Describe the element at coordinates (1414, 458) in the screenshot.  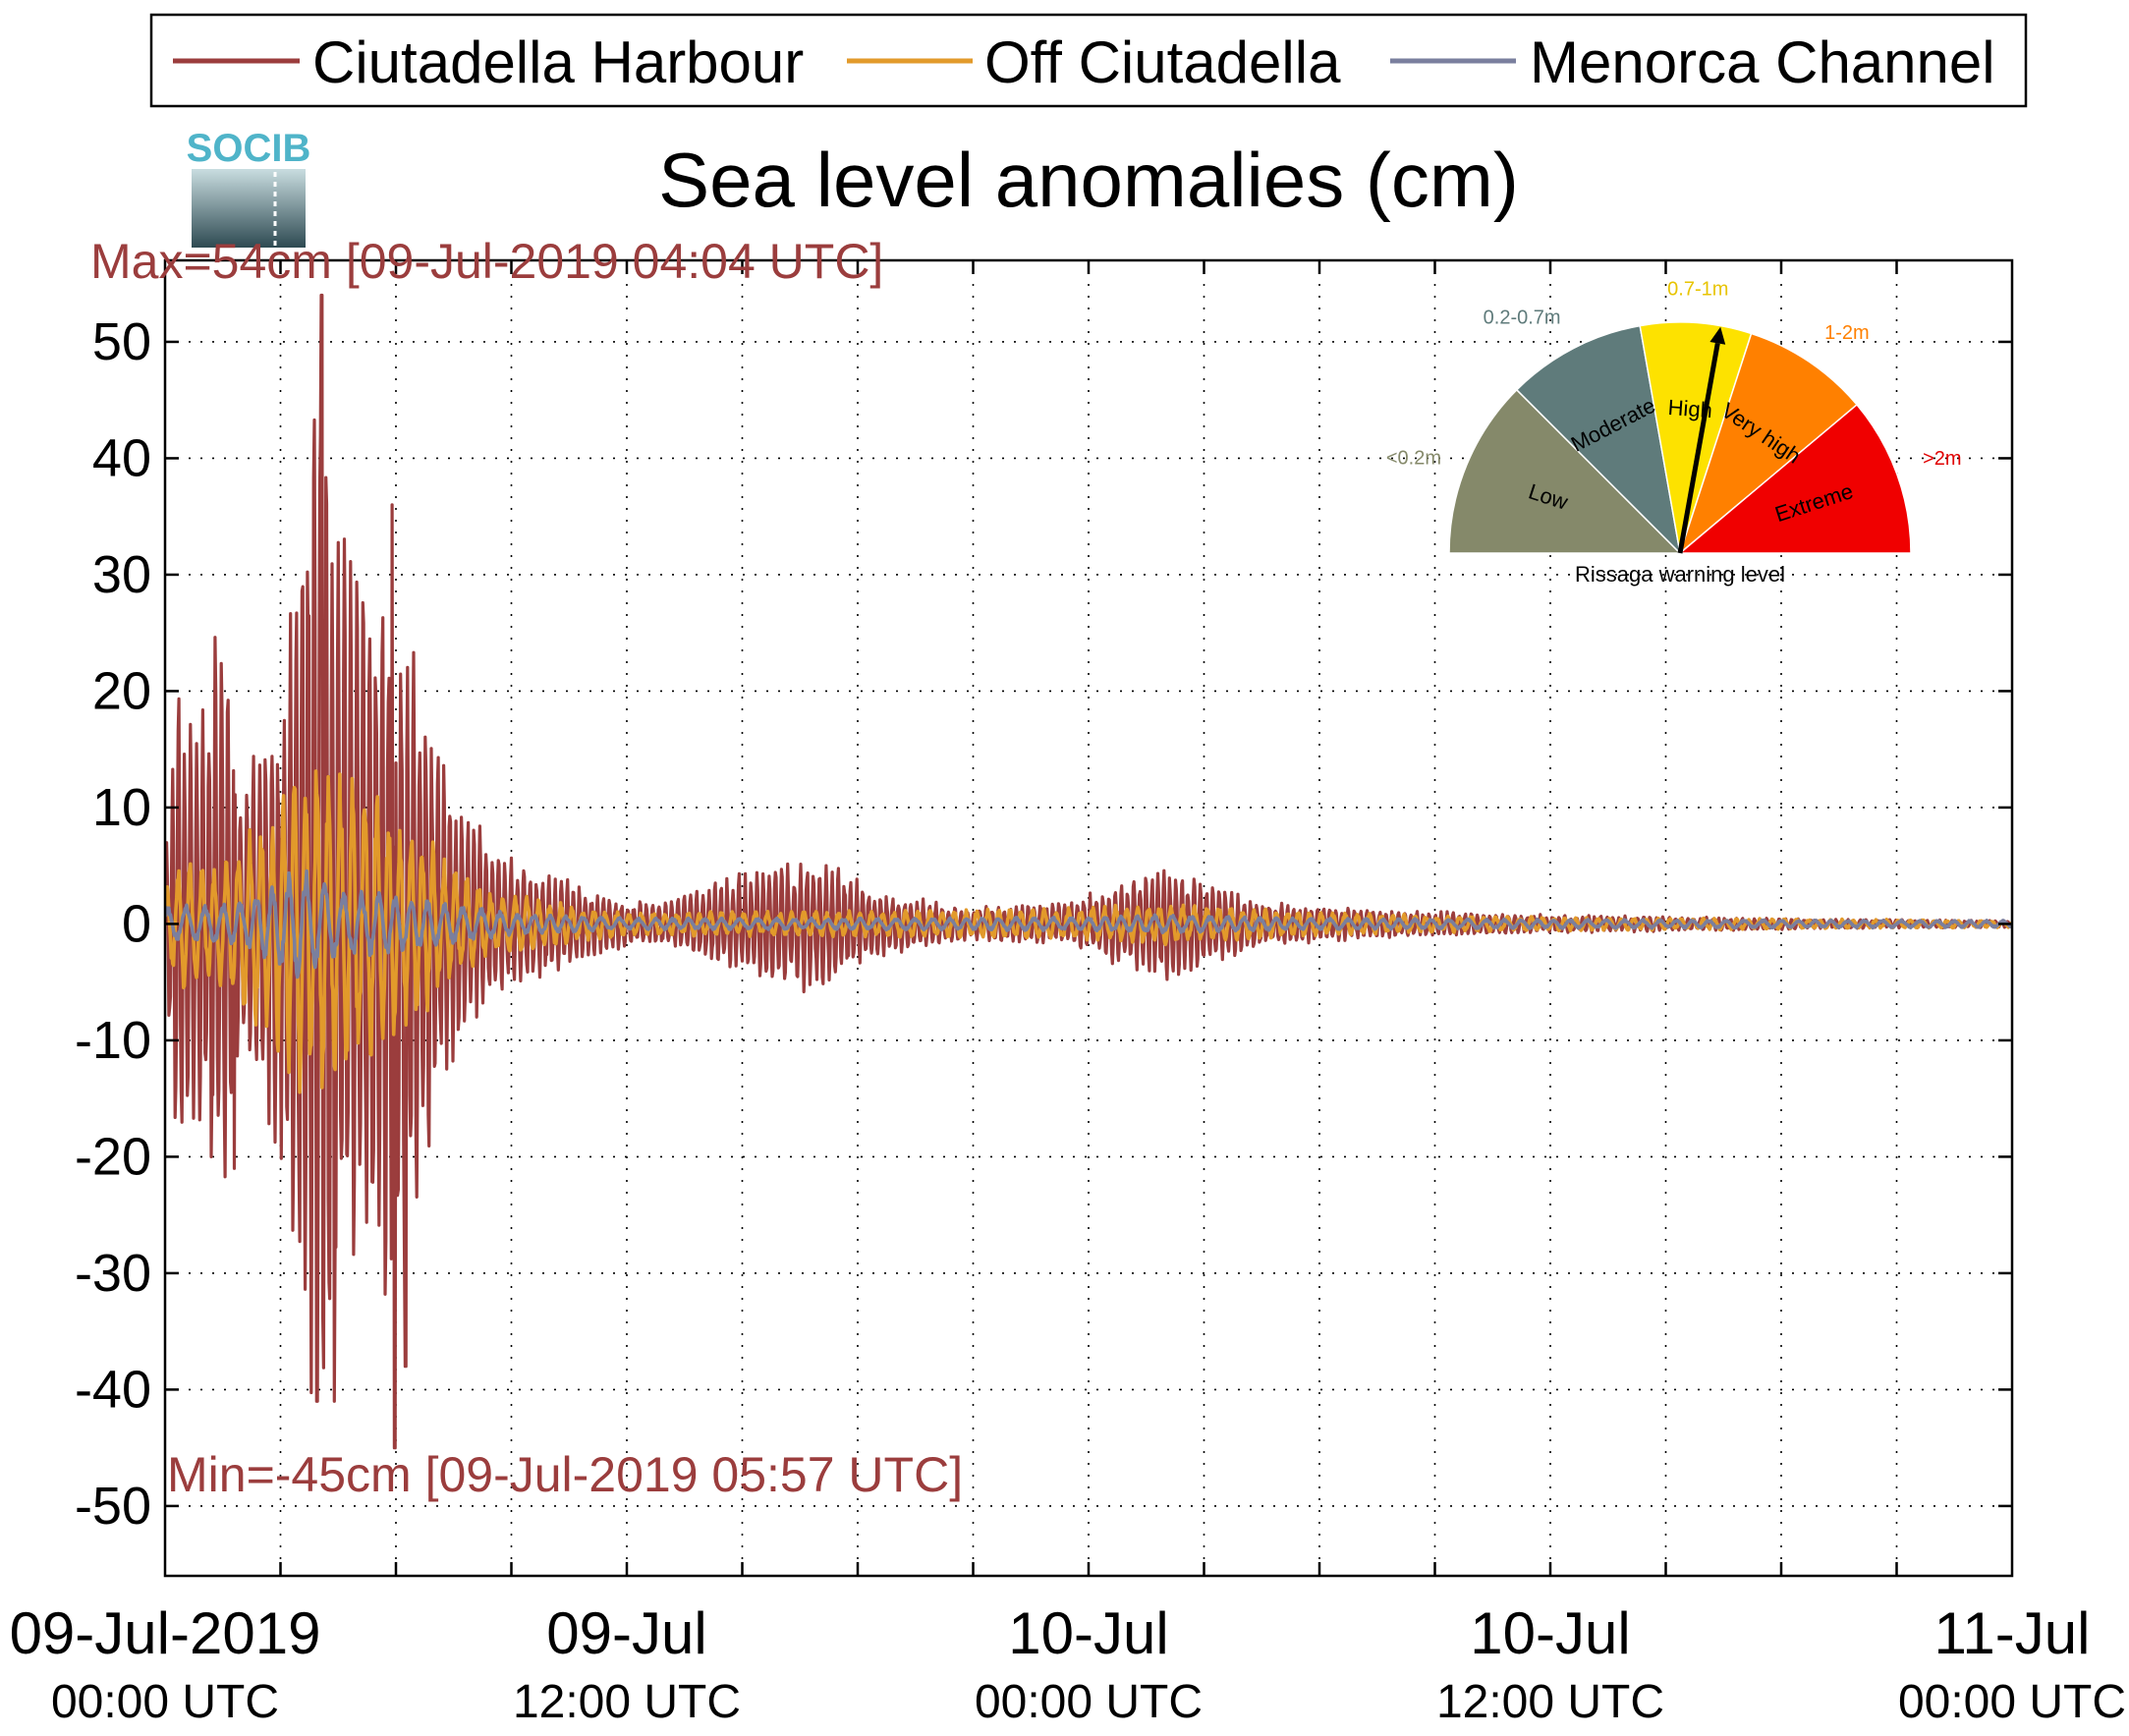
I see `gauge-range-label: <0.2m` at that location.